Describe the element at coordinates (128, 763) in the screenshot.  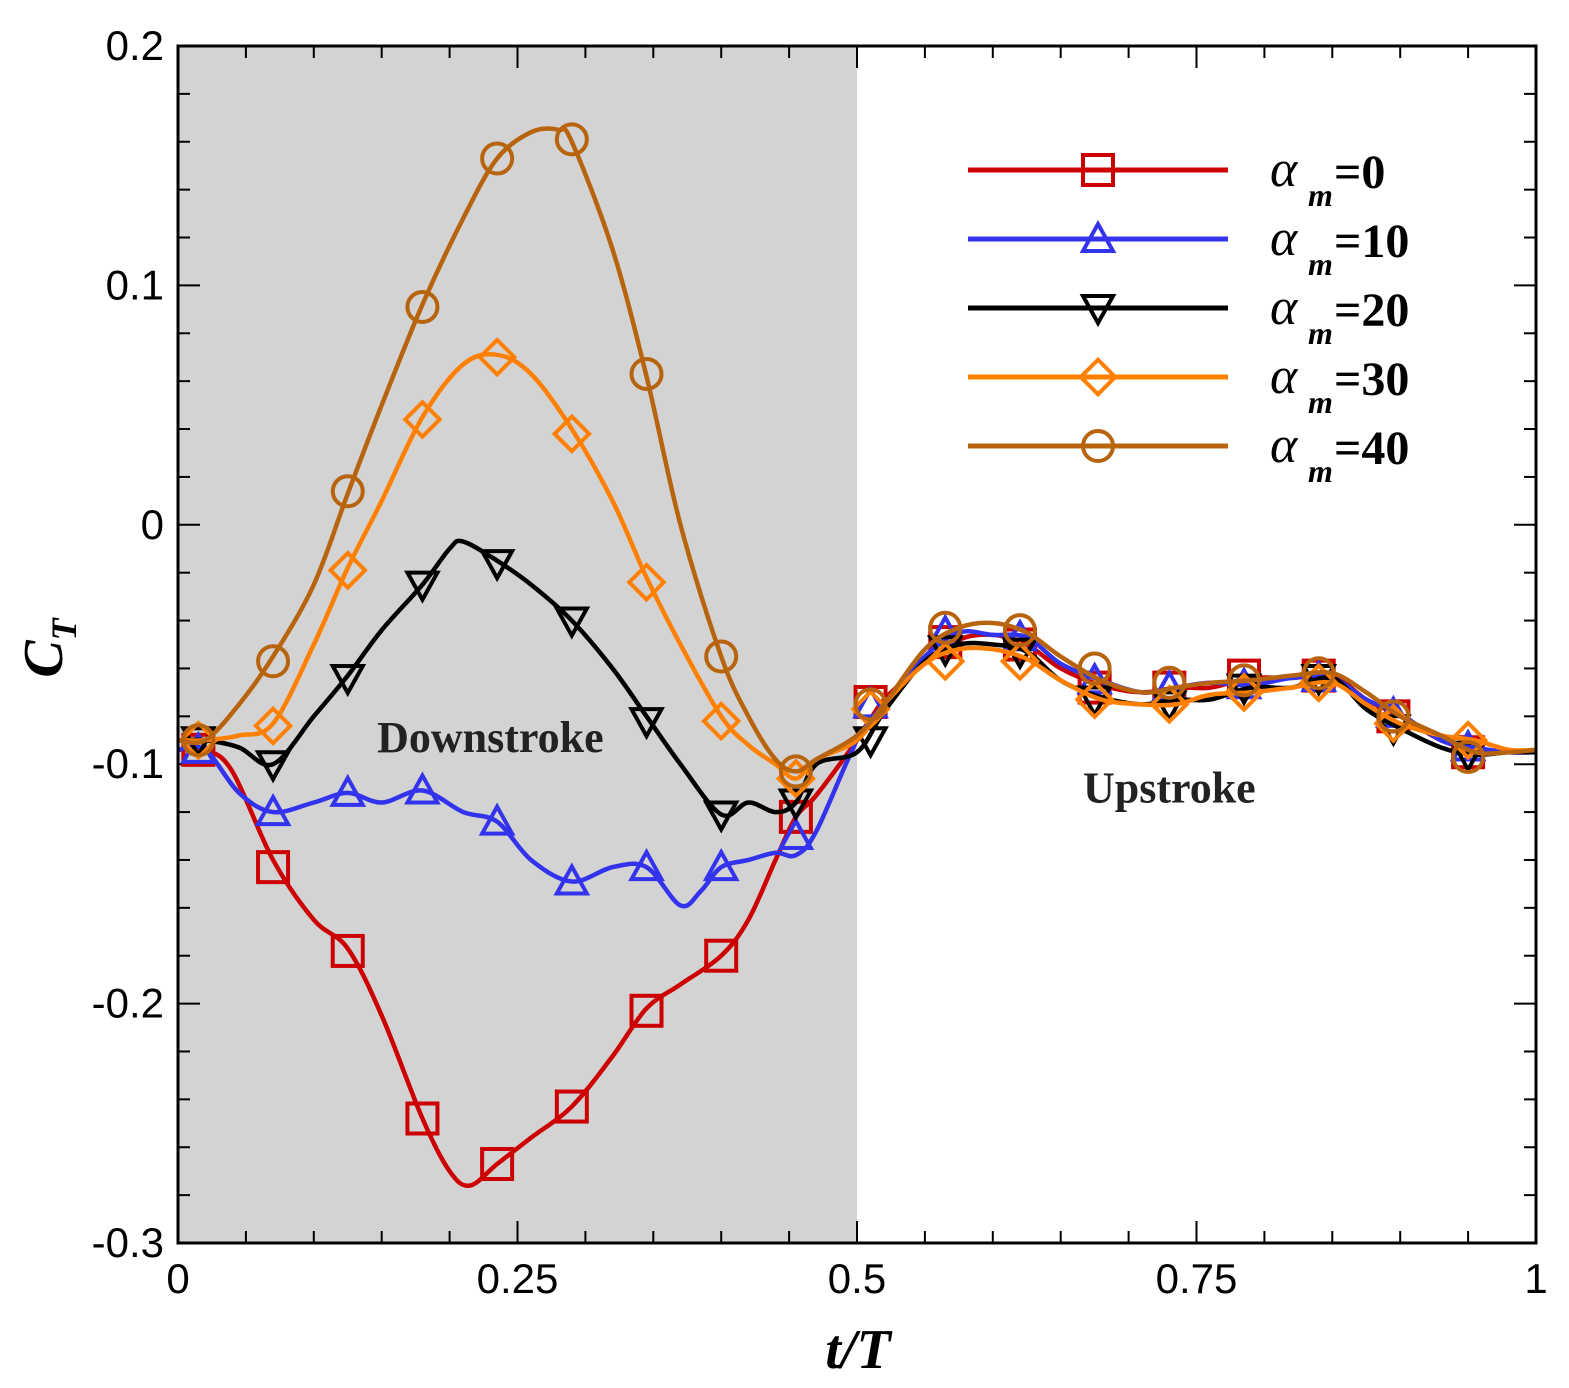
I see `y-tick-label: -0.1` at that location.